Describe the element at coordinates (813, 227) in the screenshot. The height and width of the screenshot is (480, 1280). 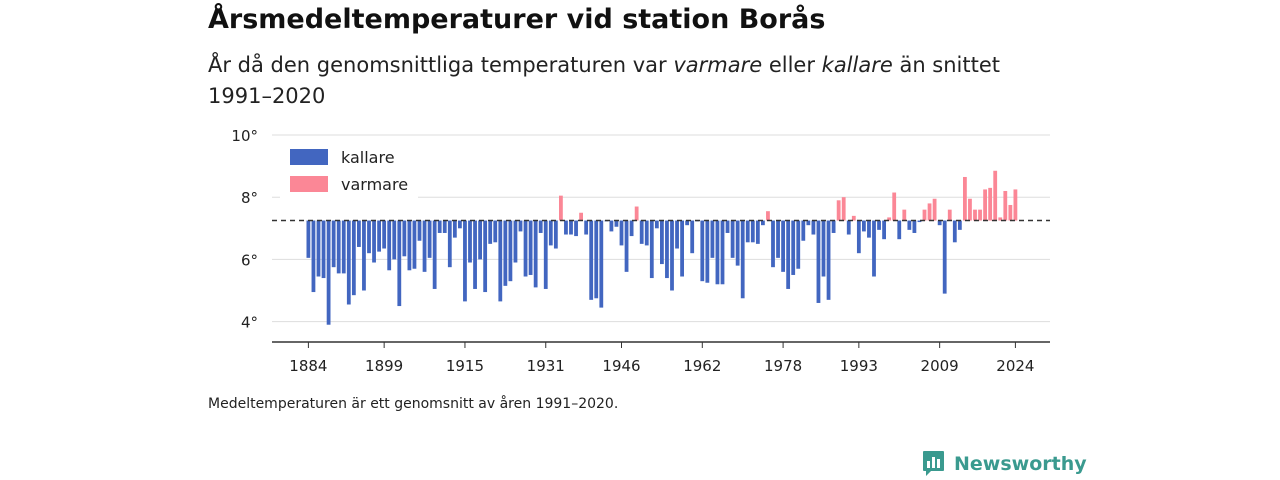
I see `bar-1984` at that location.